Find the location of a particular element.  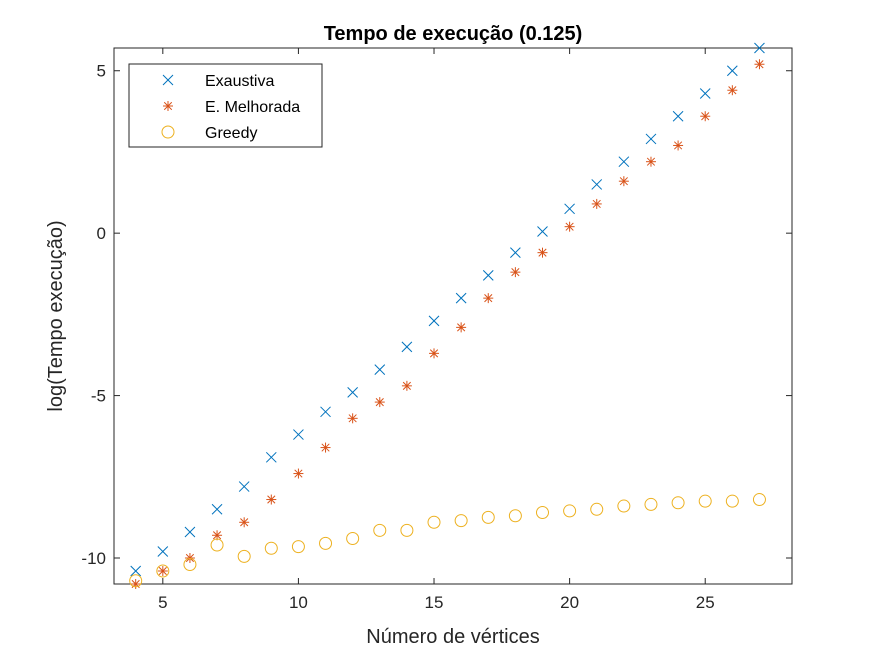

y-axis-title: log(Tempo execução) is located at coordinates (56, 315).